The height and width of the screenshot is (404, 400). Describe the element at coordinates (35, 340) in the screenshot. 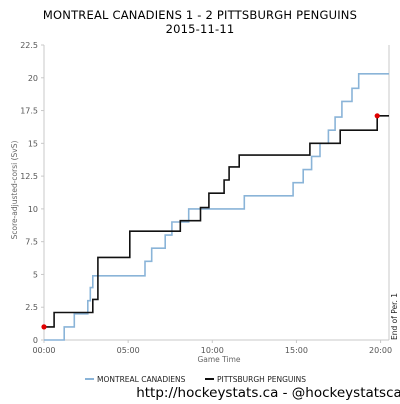

I see `y-tick-label: 0` at that location.